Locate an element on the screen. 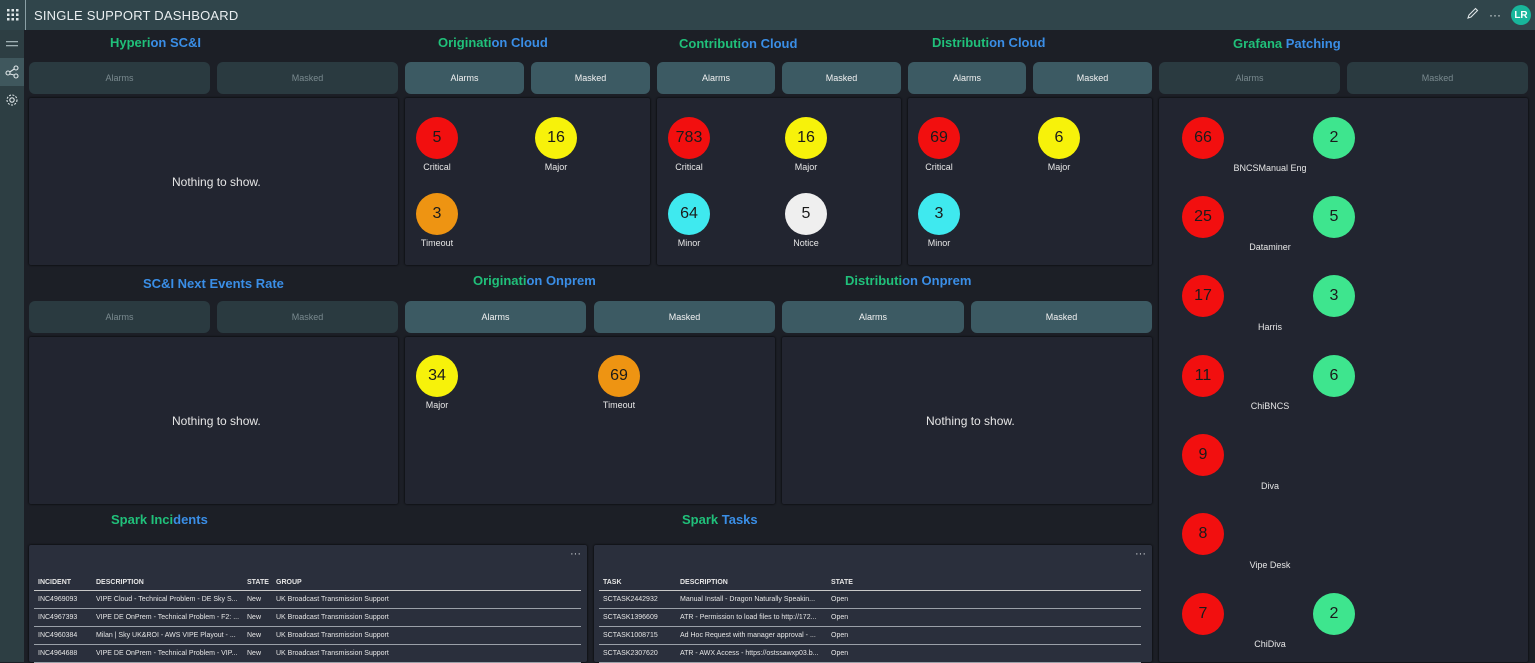 This screenshot has height=663, width=1535. notice-count-circle: 5 is located at coordinates (806, 214).